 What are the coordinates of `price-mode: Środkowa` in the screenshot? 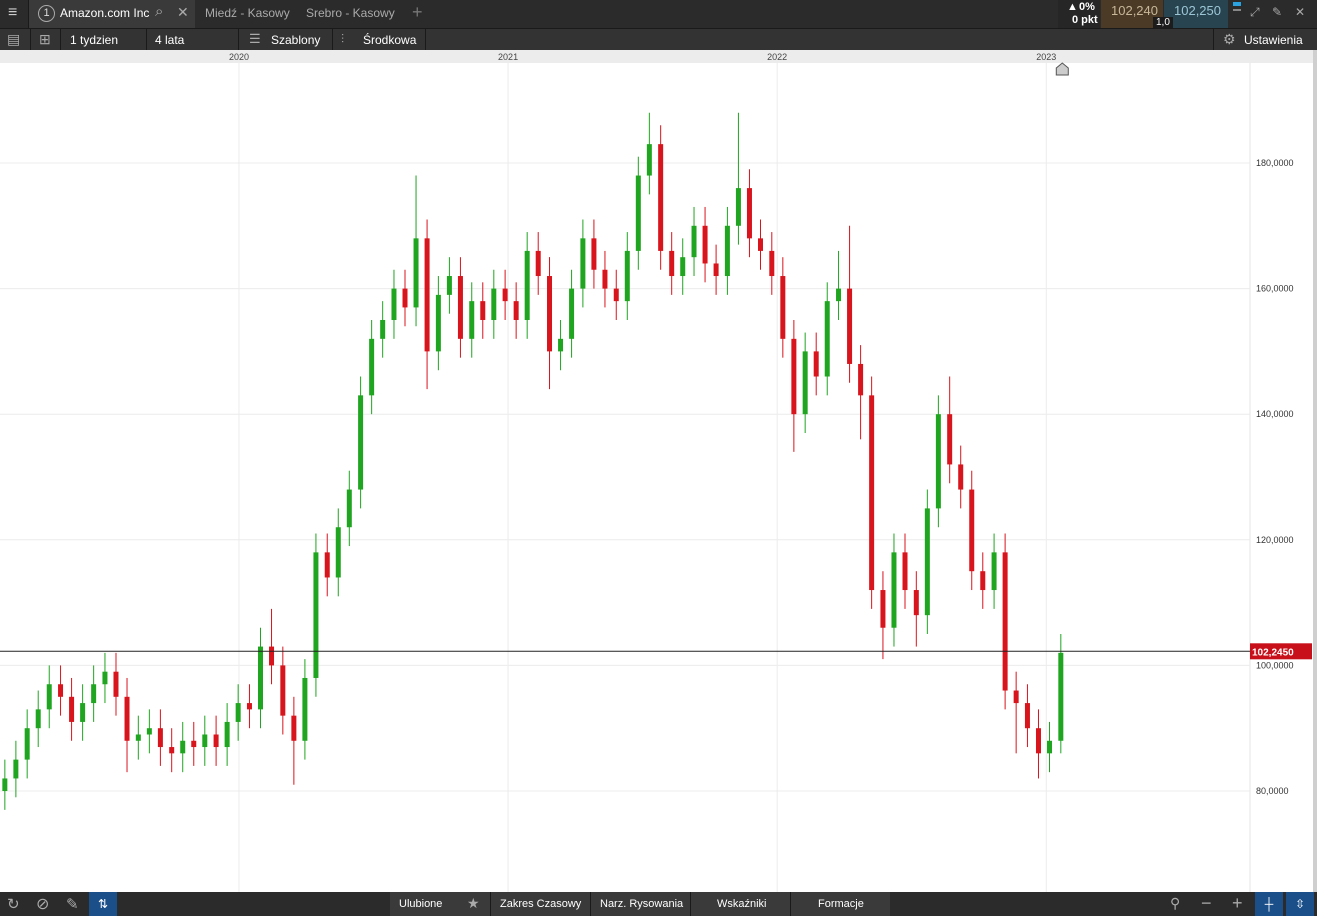 It's located at (390, 40).